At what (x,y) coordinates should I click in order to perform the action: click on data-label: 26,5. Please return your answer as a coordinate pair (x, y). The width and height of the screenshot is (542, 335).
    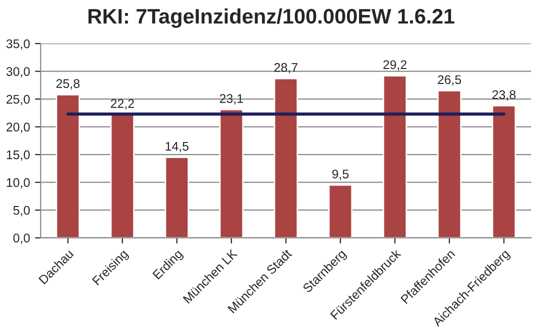
    Looking at the image, I should click on (450, 80).